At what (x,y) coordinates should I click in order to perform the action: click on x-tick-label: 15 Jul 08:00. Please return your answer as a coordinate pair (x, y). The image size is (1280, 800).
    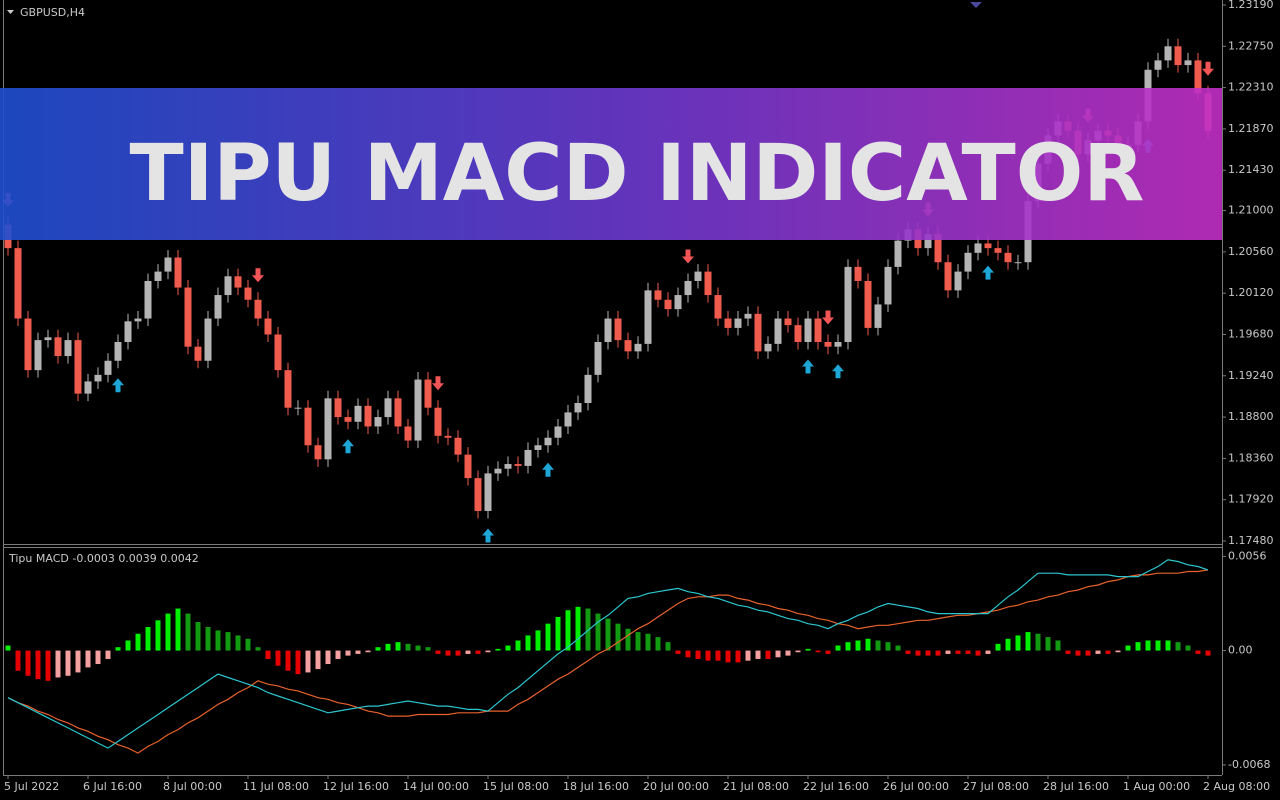
    Looking at the image, I should click on (516, 786).